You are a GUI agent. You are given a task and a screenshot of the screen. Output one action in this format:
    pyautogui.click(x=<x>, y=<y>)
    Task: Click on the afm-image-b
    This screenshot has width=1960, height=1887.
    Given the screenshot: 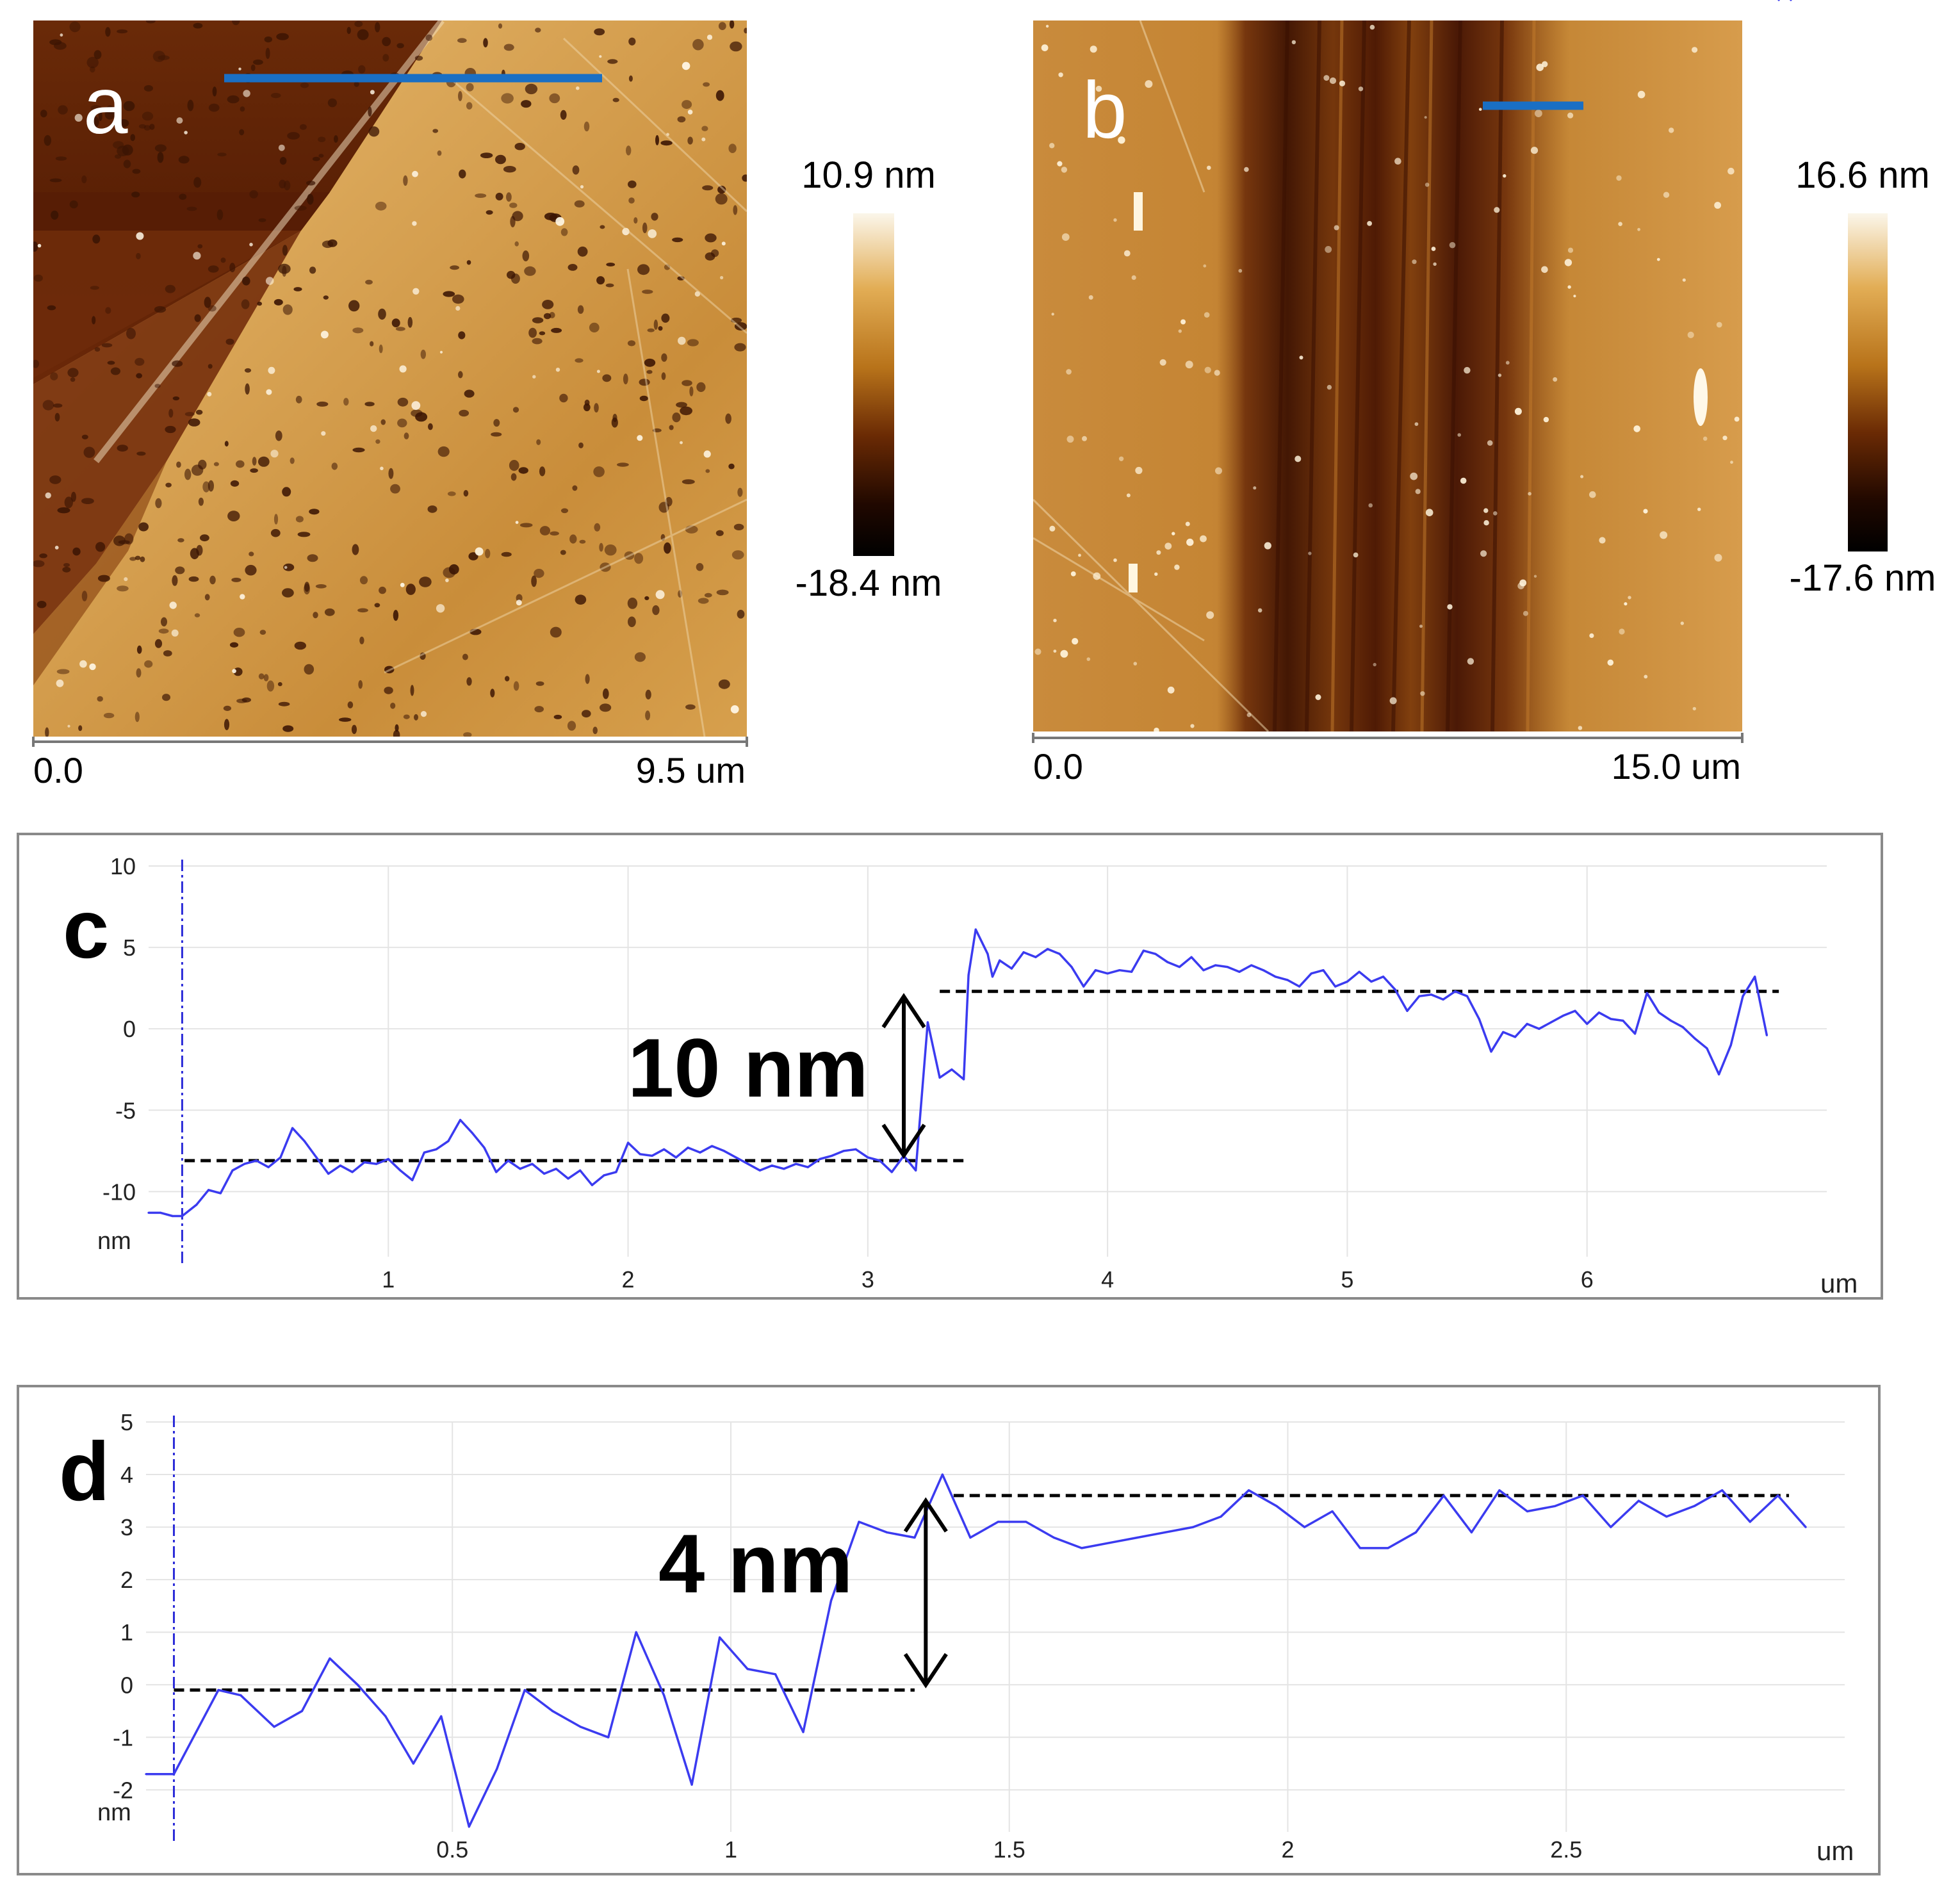 What is the action you would take?
    pyautogui.click(x=1387, y=375)
    